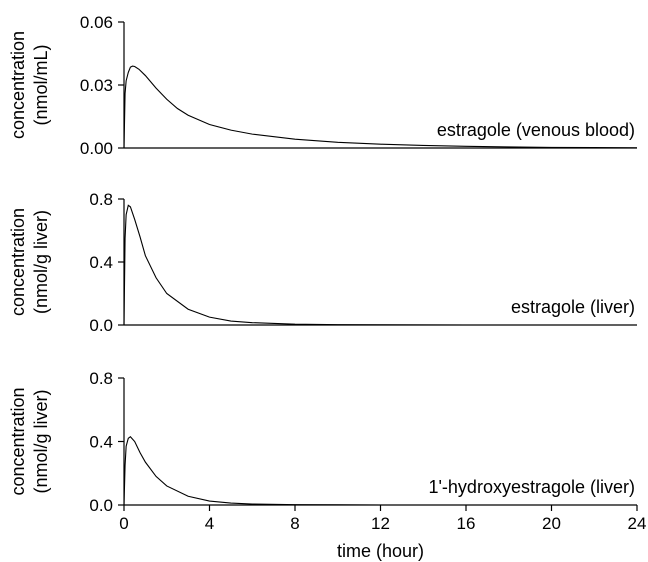  What do you see at coordinates (466, 523) in the screenshot?
I see `x-tick-label: 16` at bounding box center [466, 523].